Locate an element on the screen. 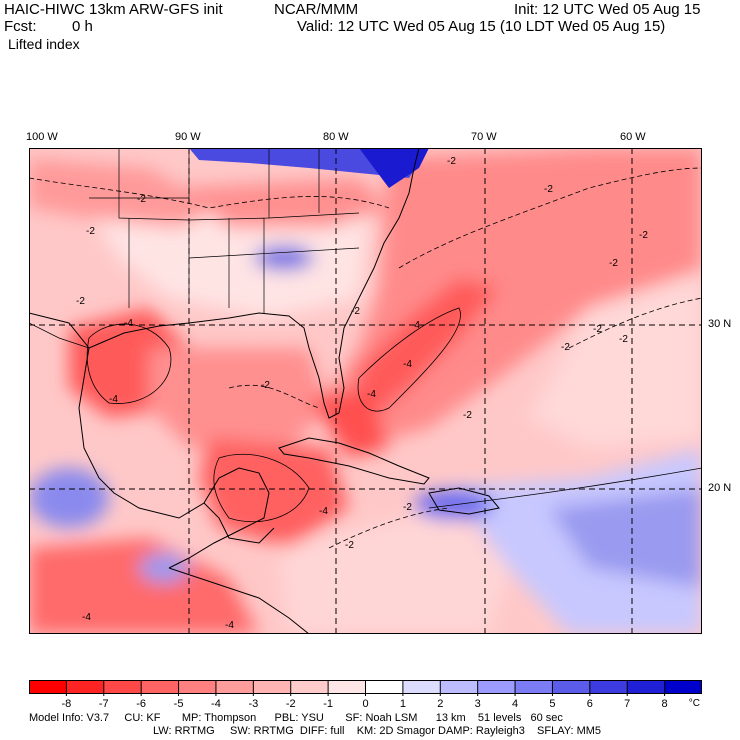 The height and width of the screenshot is (740, 740). lon-label-70w: 70 W is located at coordinates (484, 137).